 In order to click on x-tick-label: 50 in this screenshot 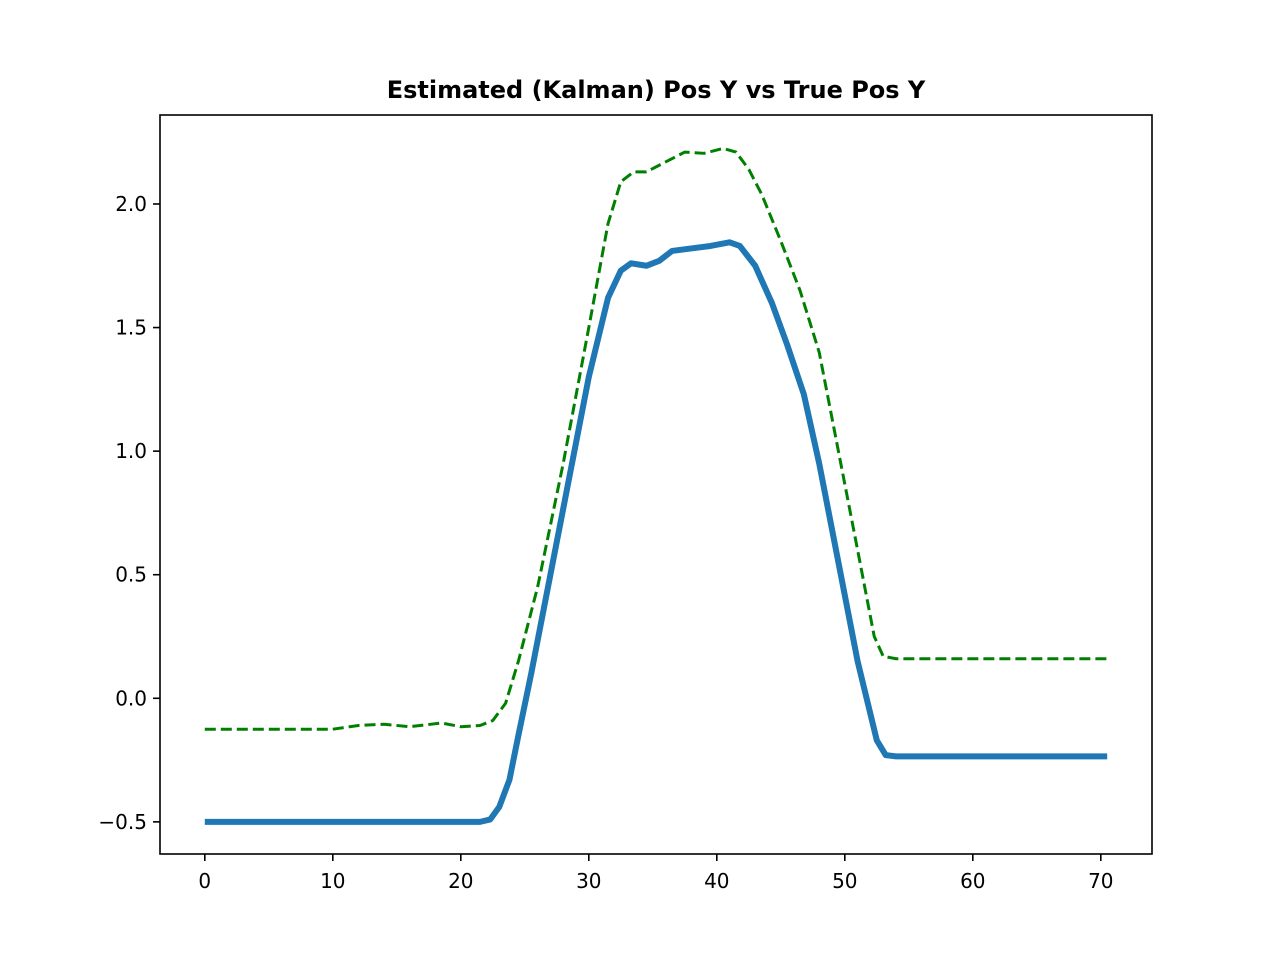, I will do `click(844, 881)`.